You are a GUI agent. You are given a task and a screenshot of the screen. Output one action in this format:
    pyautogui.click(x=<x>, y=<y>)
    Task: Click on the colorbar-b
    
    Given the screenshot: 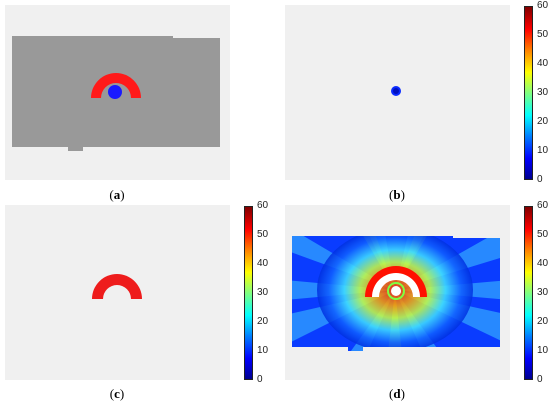 What is the action you would take?
    pyautogui.click(x=528, y=93)
    